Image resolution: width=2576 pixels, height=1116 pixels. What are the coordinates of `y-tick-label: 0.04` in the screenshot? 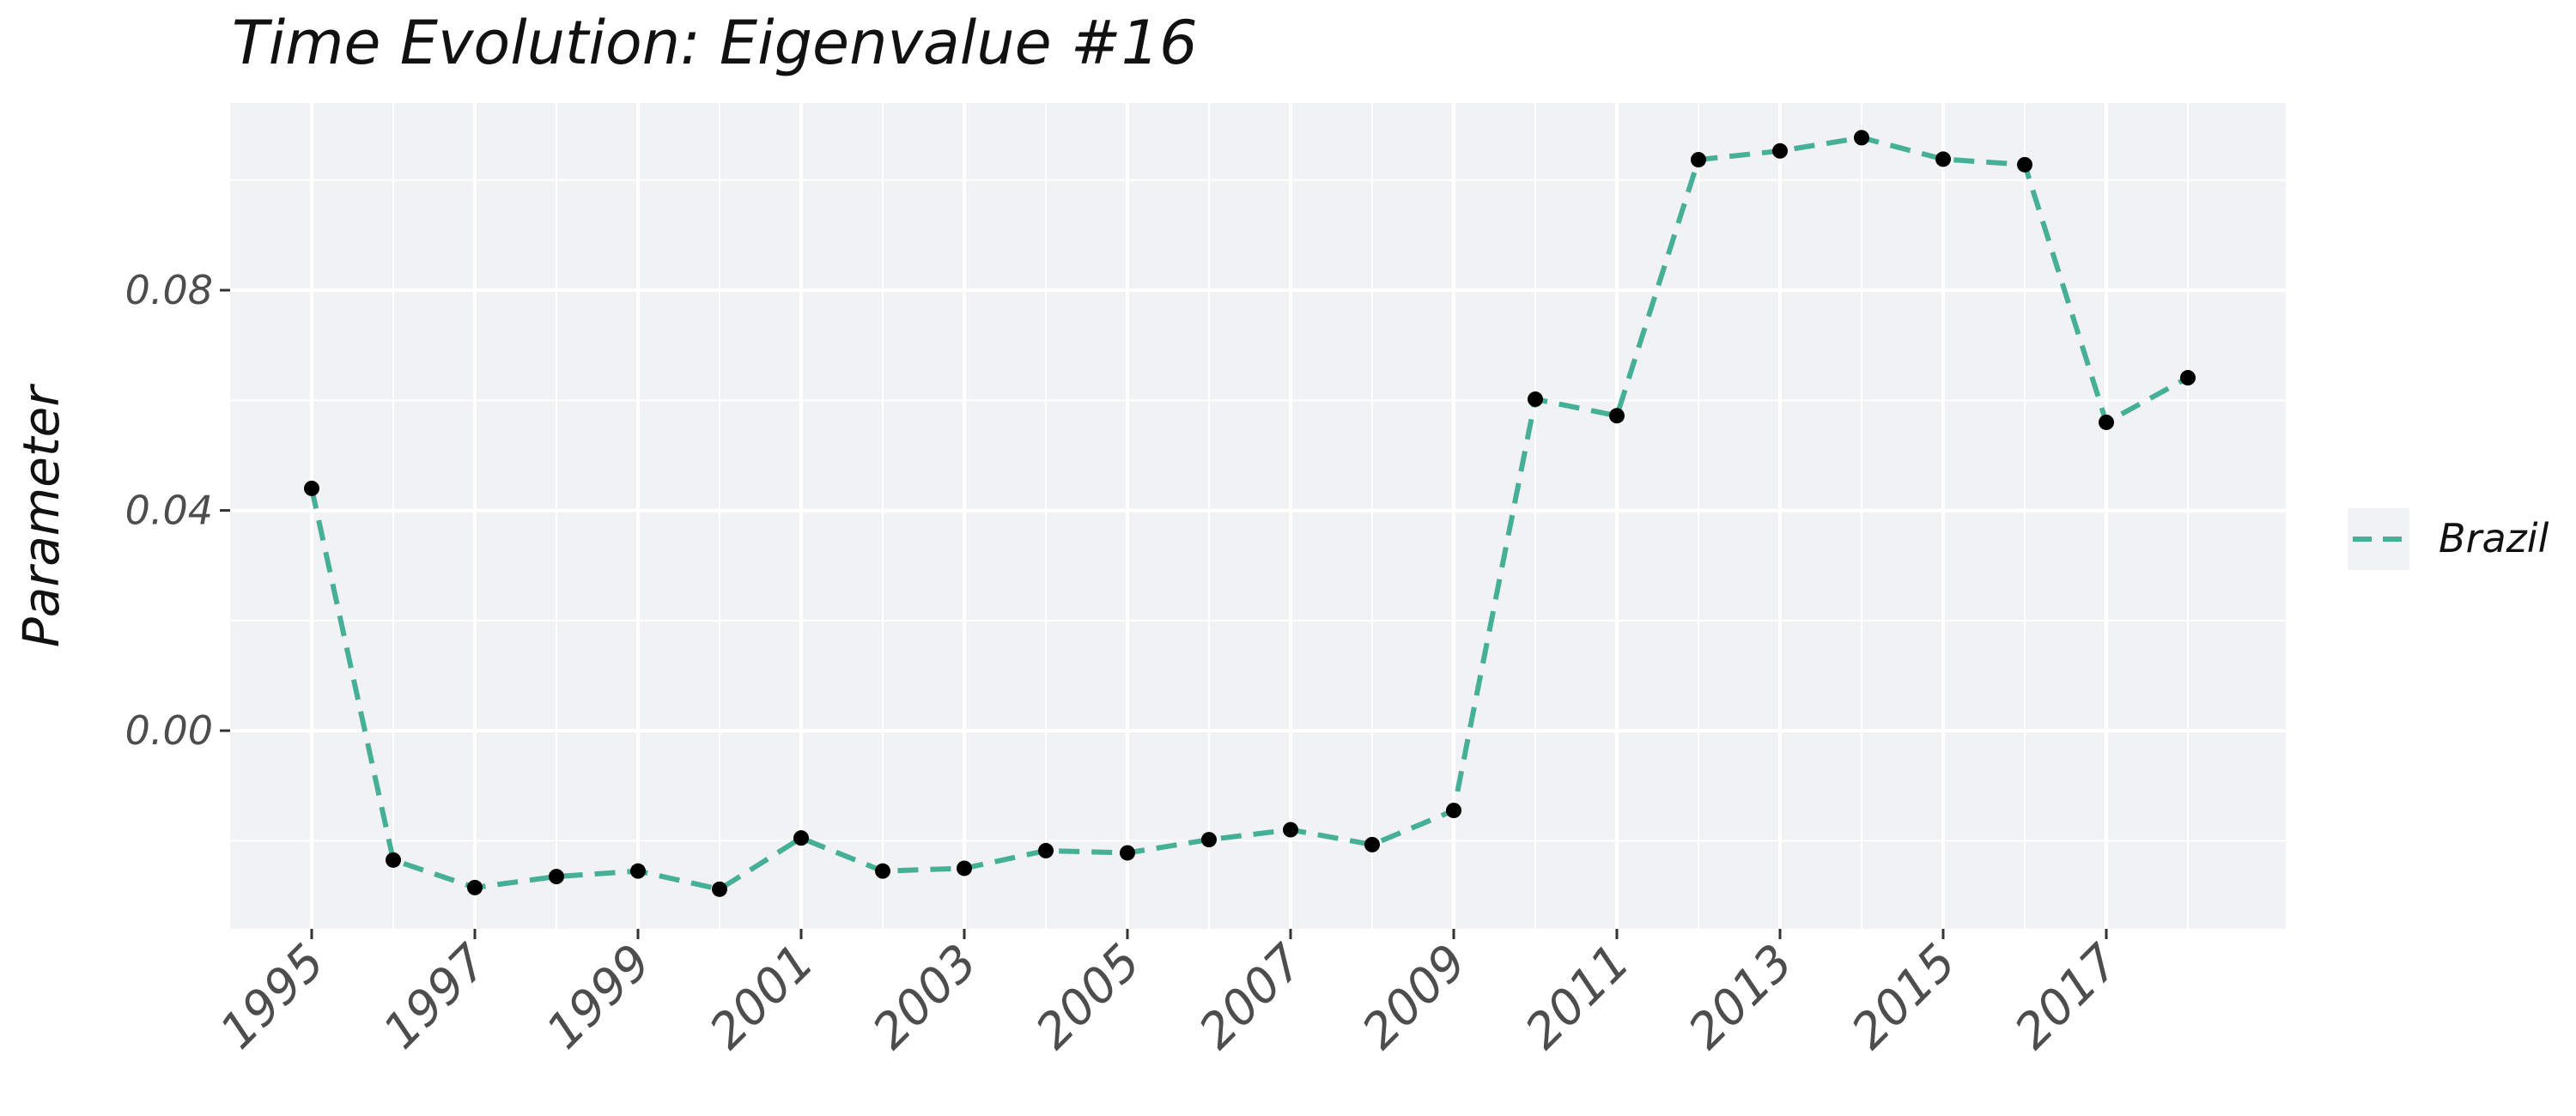 It's located at (169, 511).